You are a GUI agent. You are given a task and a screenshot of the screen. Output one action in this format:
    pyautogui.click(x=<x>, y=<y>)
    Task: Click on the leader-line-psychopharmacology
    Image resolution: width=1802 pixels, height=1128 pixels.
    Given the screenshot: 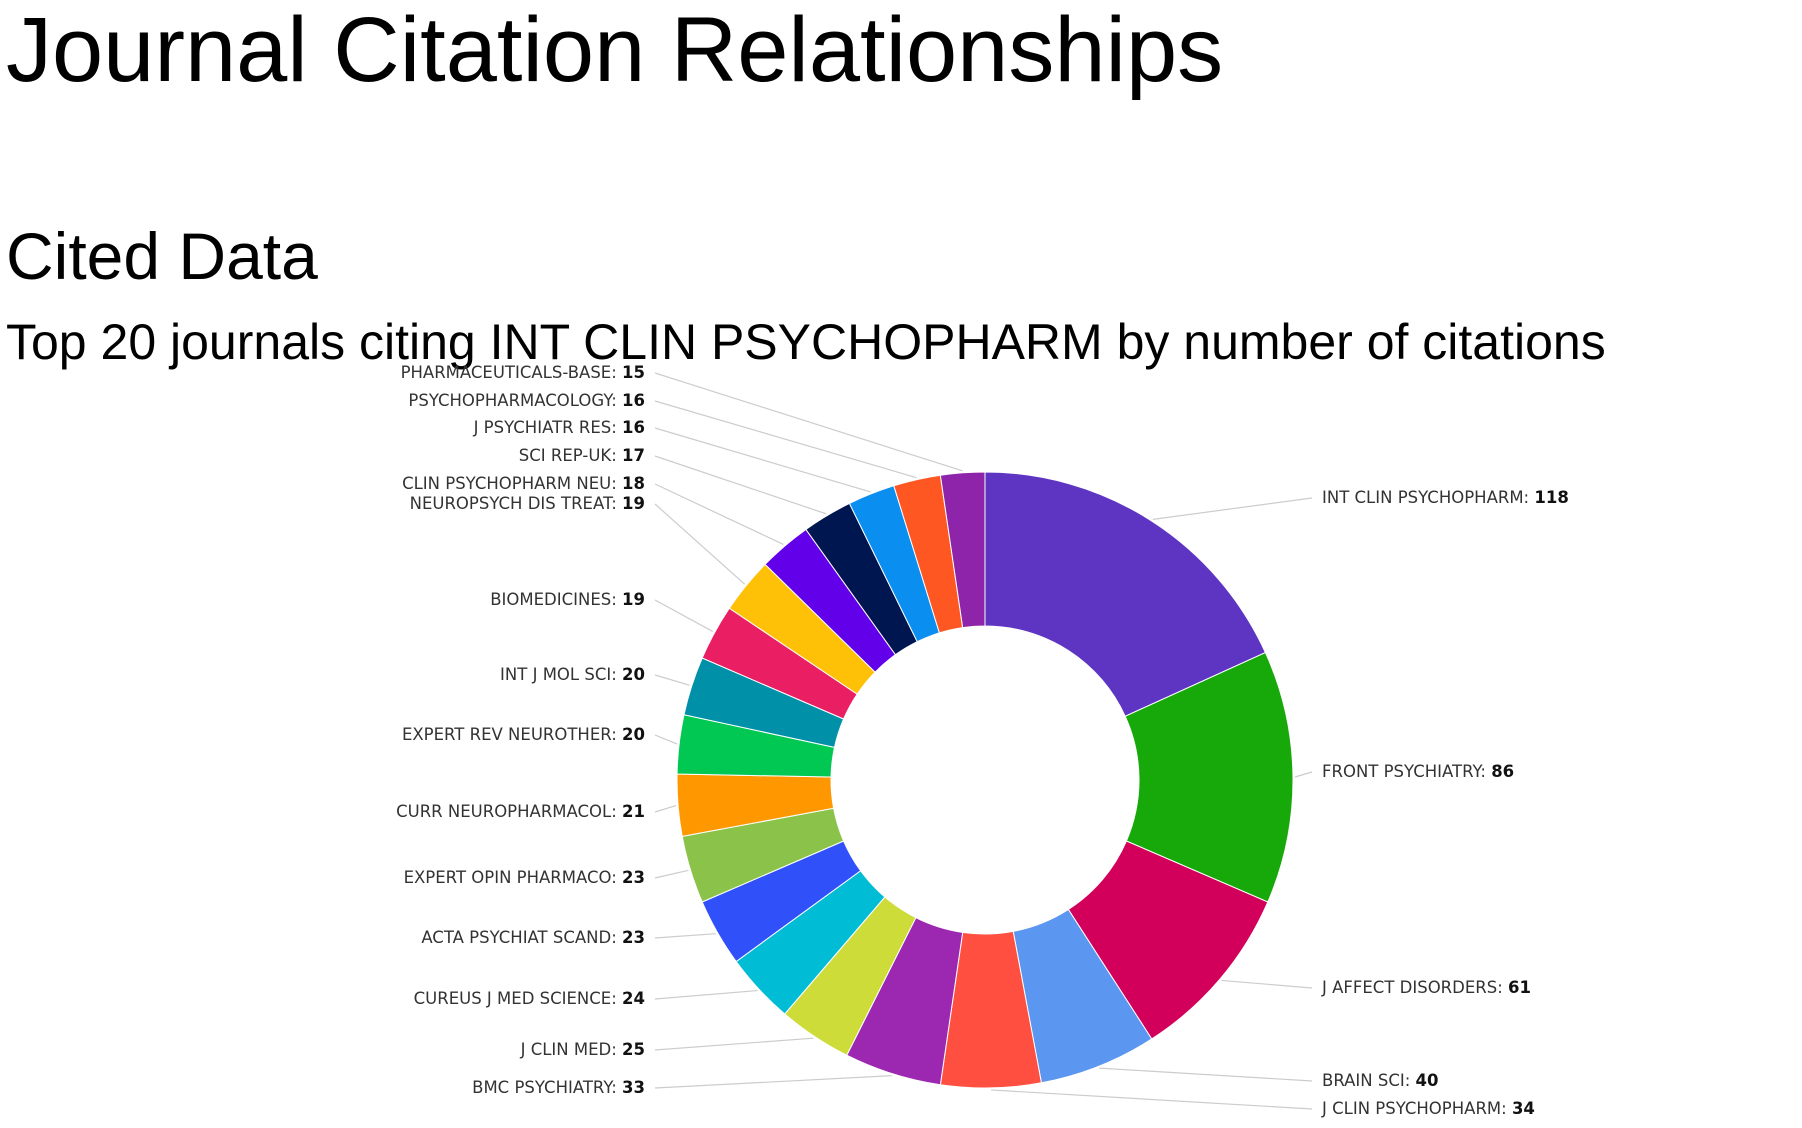 What is the action you would take?
    pyautogui.click(x=785, y=439)
    